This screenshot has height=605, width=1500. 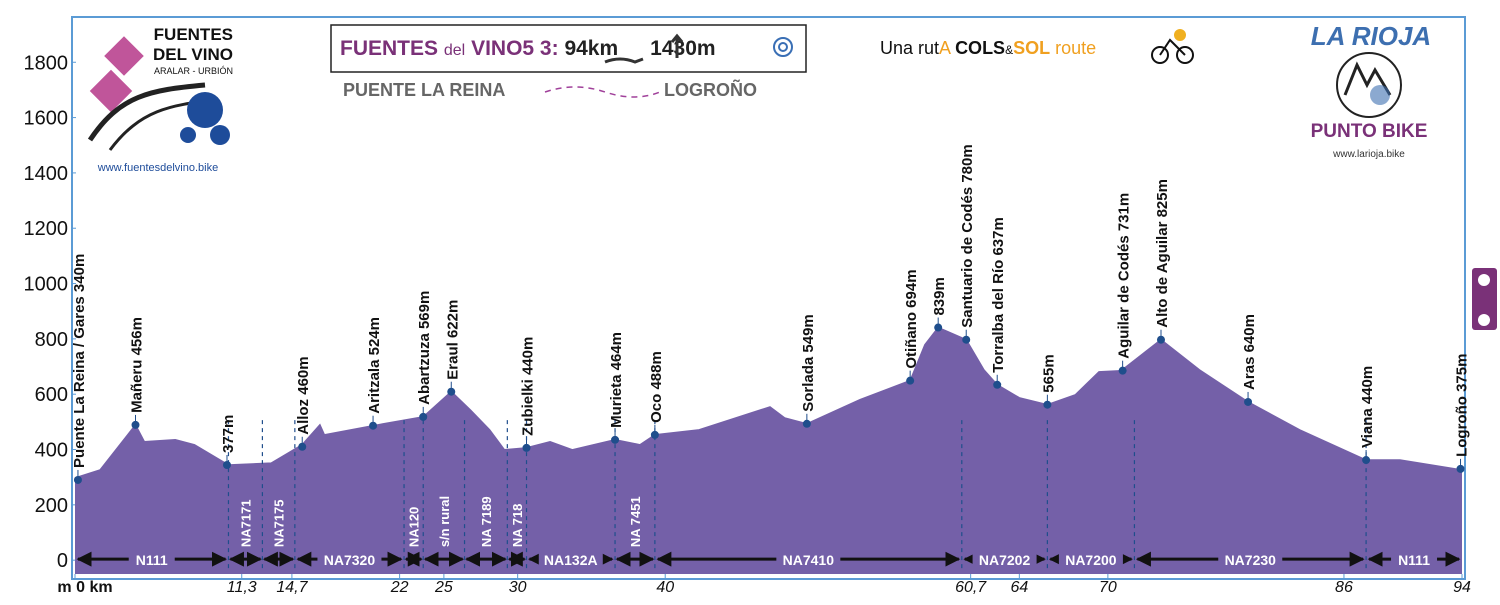 I want to click on waypoint-label: Alto de Aguilar 825m, so click(x=1162, y=253).